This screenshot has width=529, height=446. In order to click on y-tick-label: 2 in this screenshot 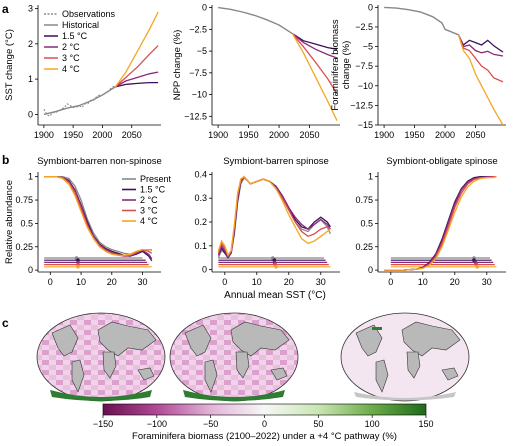, I will do `click(30, 44)`.